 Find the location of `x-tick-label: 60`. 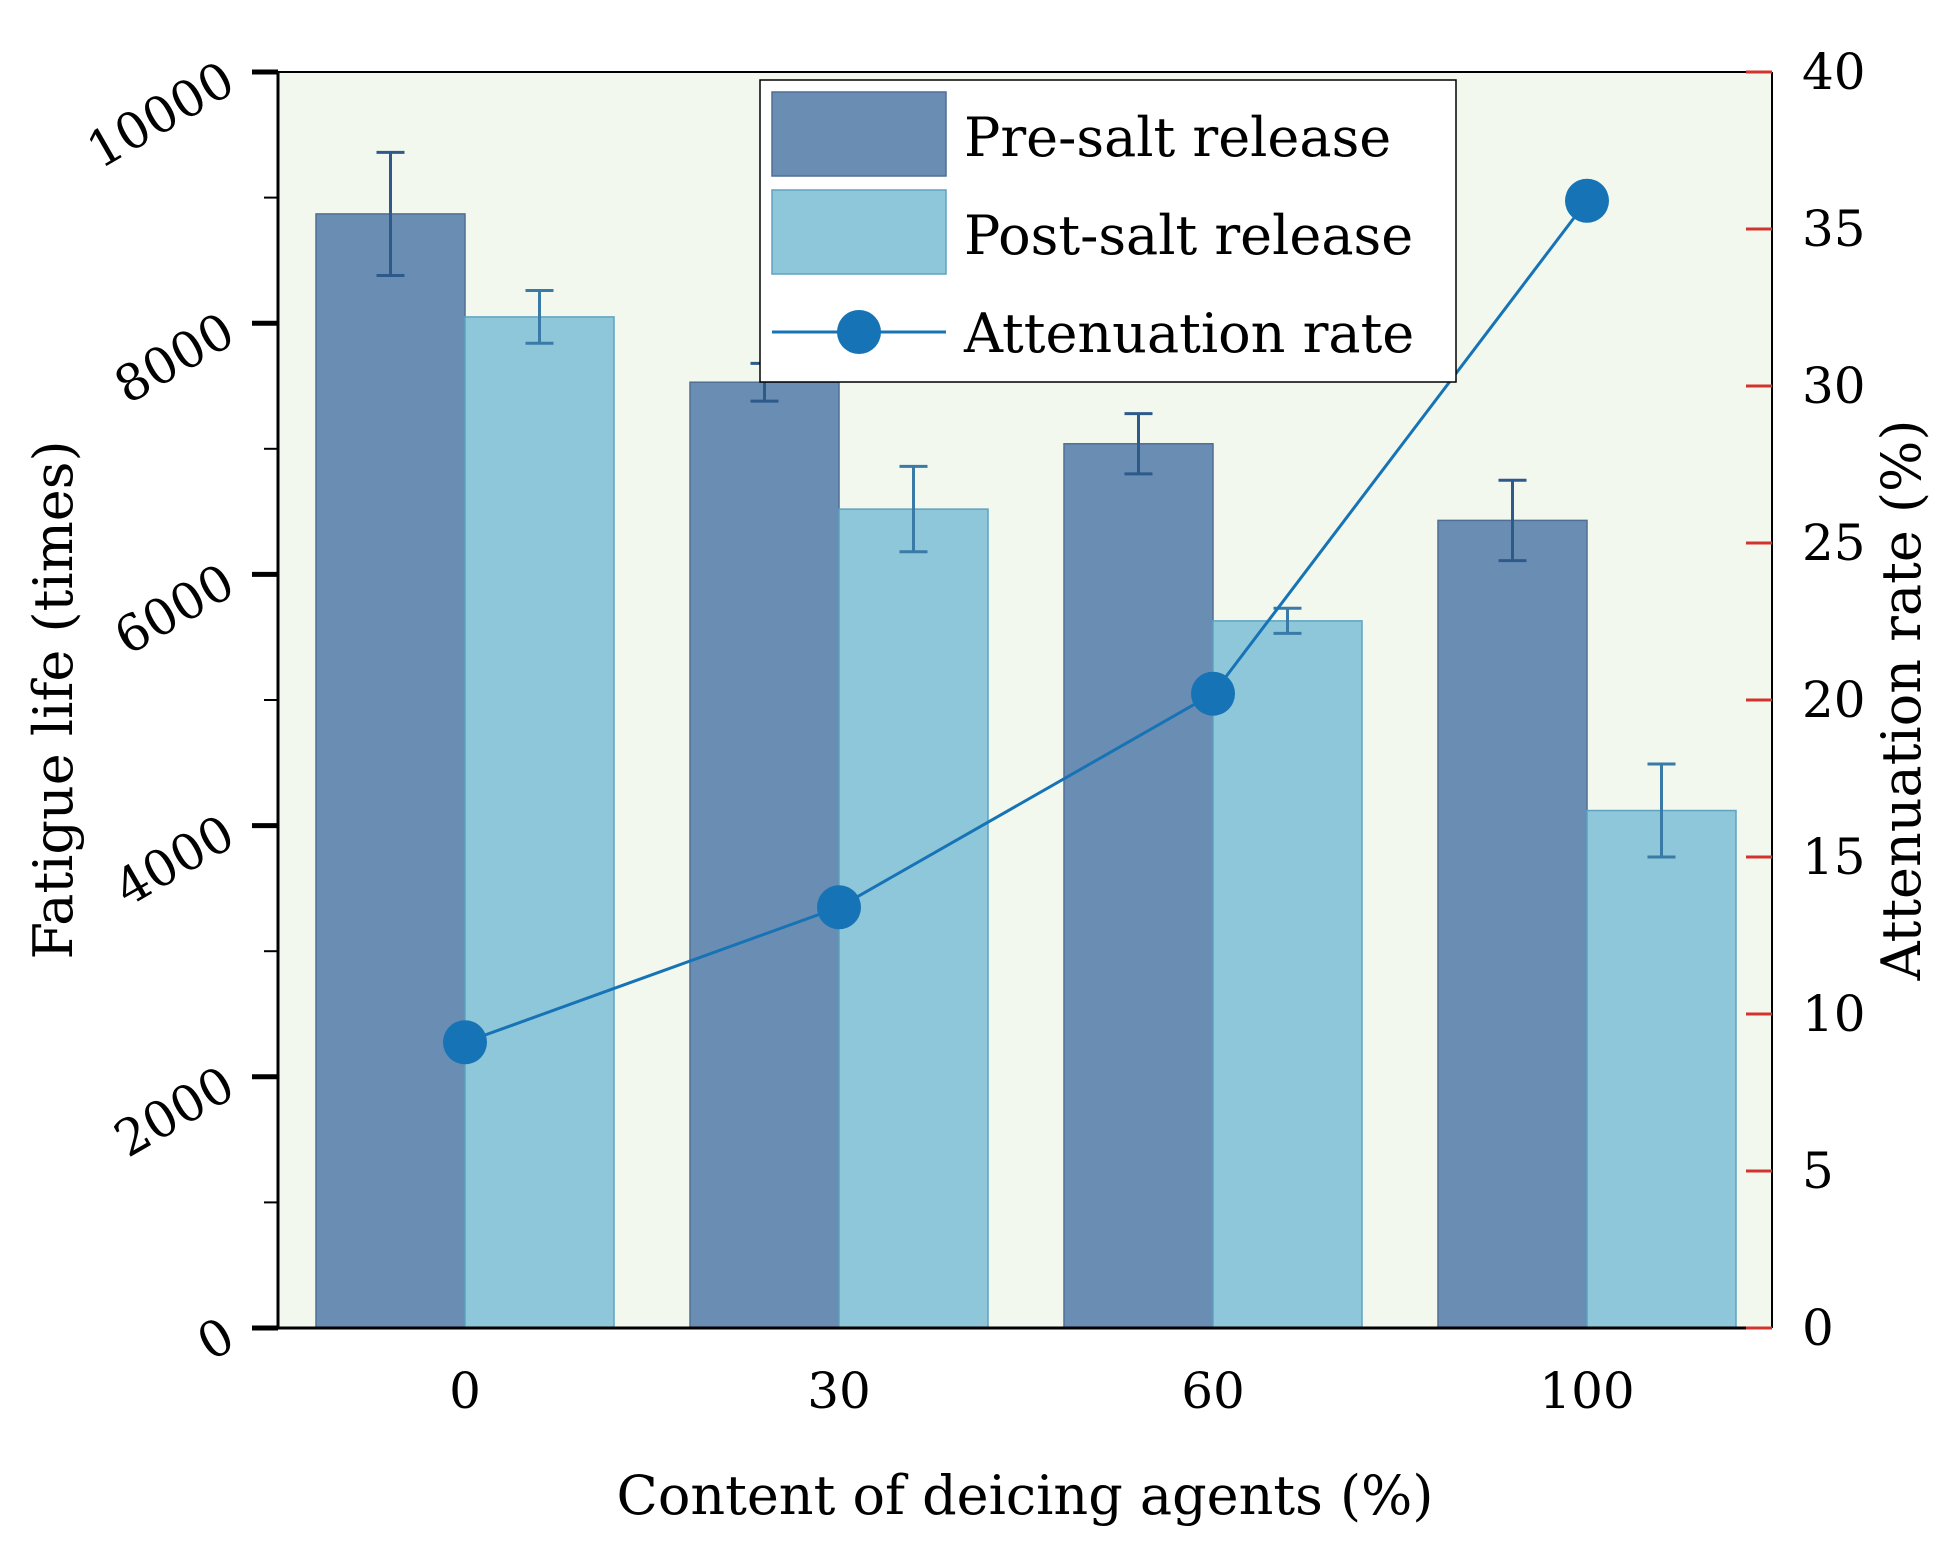

x-tick-label: 60 is located at coordinates (1213, 1391).